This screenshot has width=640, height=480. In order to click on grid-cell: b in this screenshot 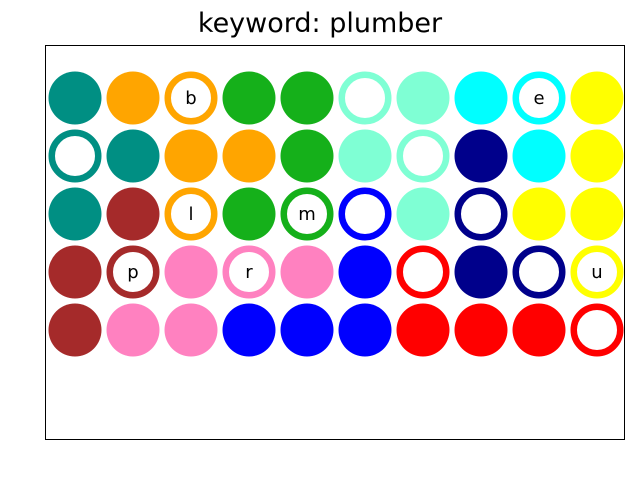, I will do `click(191, 98)`.